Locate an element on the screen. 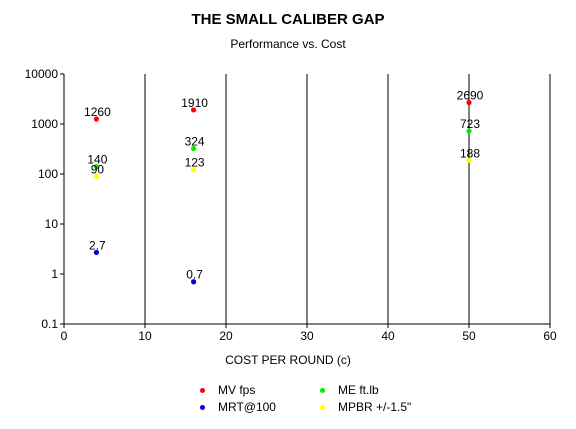  legend-marker-mv is located at coordinates (202, 390).